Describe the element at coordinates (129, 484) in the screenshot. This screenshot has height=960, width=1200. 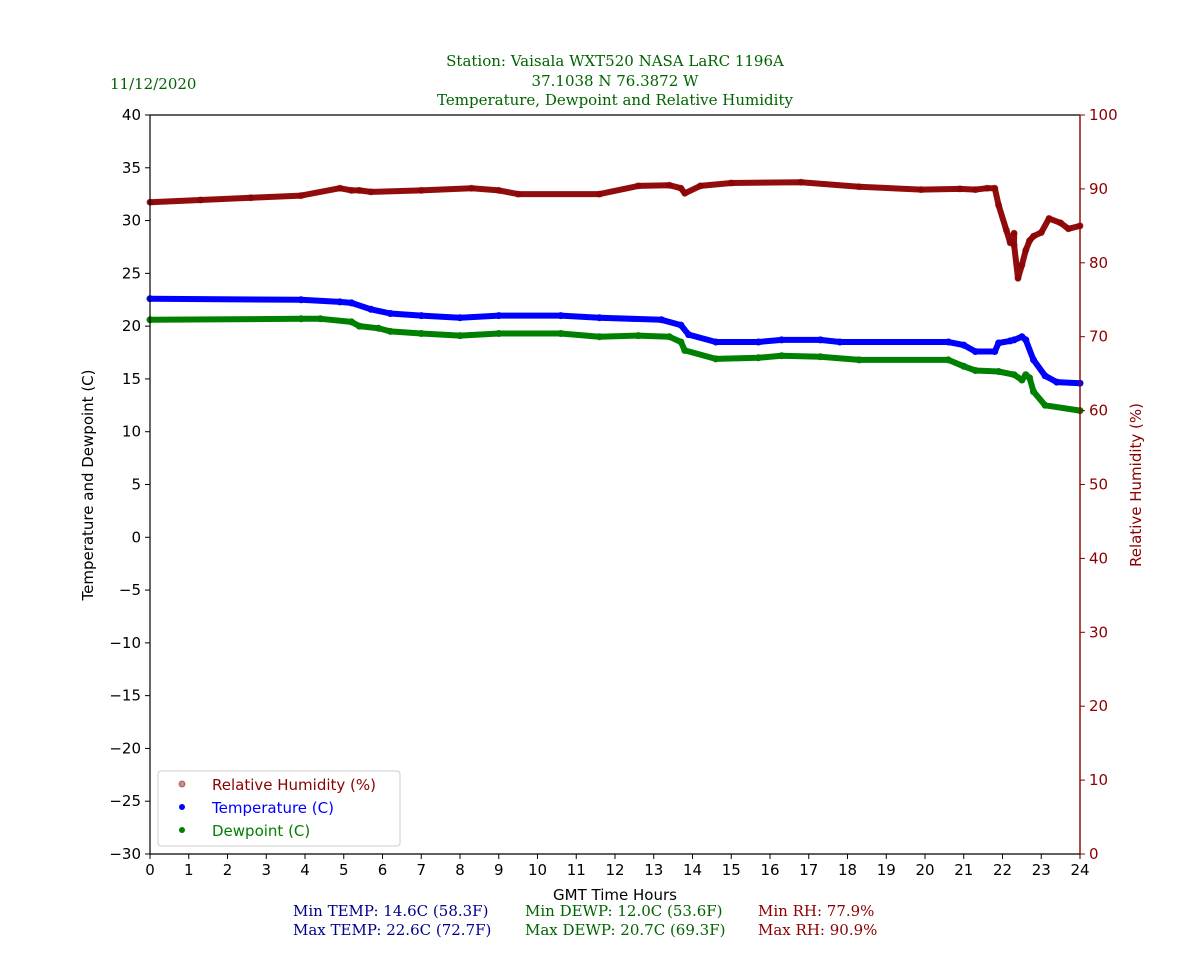
I see `left-axis-ticks: 40 35 30 25 20 15 10 5 0 −5 −10 −15 −20 −25 −30` at that location.